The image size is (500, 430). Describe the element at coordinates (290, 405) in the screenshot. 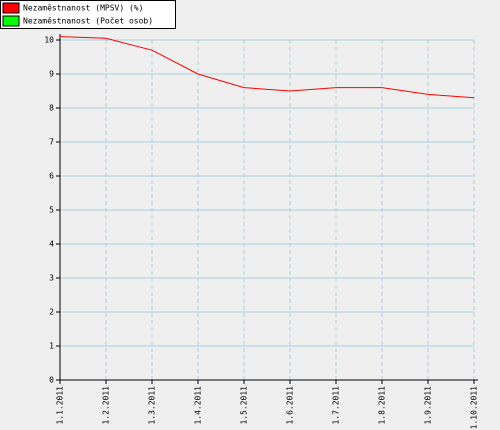

I see `x-tick-label: 1.6.2011` at that location.